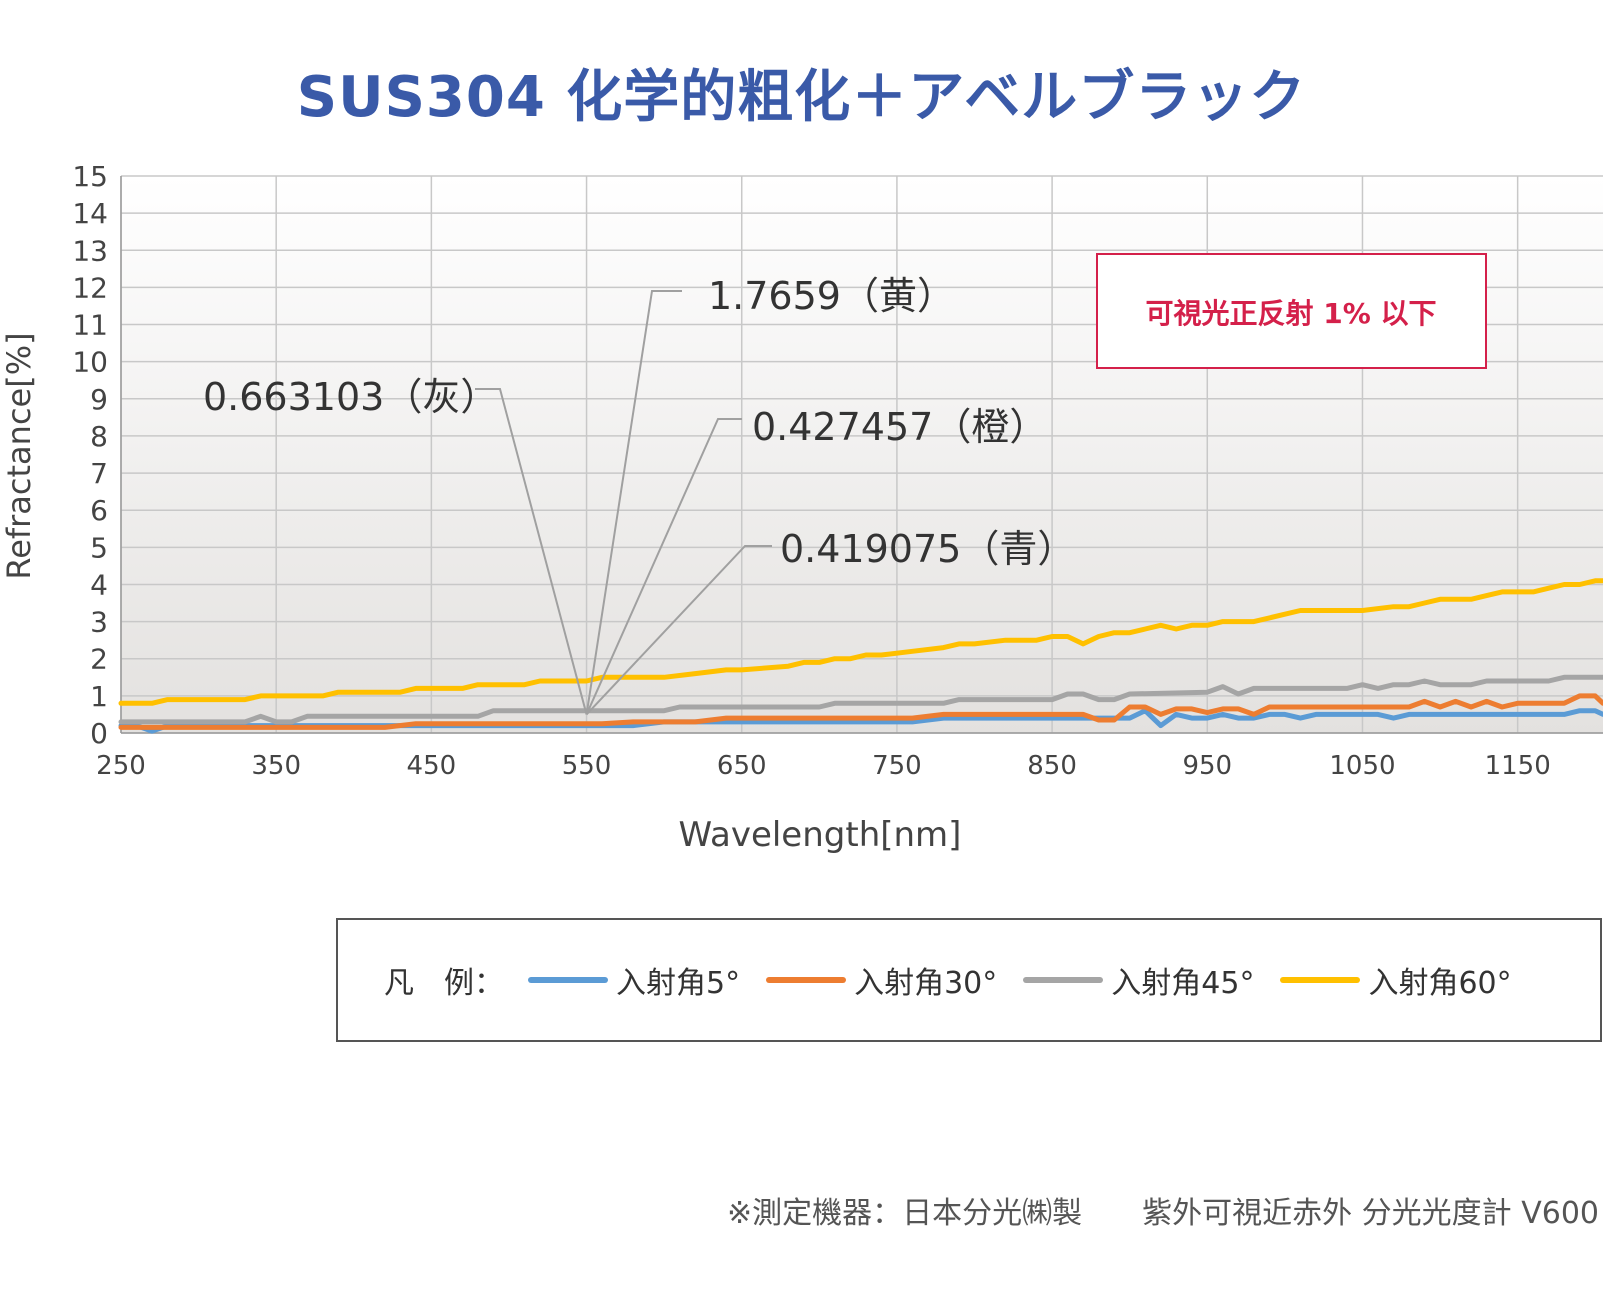 The height and width of the screenshot is (1300, 1603). I want to click on y-tick-label: 13, so click(90, 250).